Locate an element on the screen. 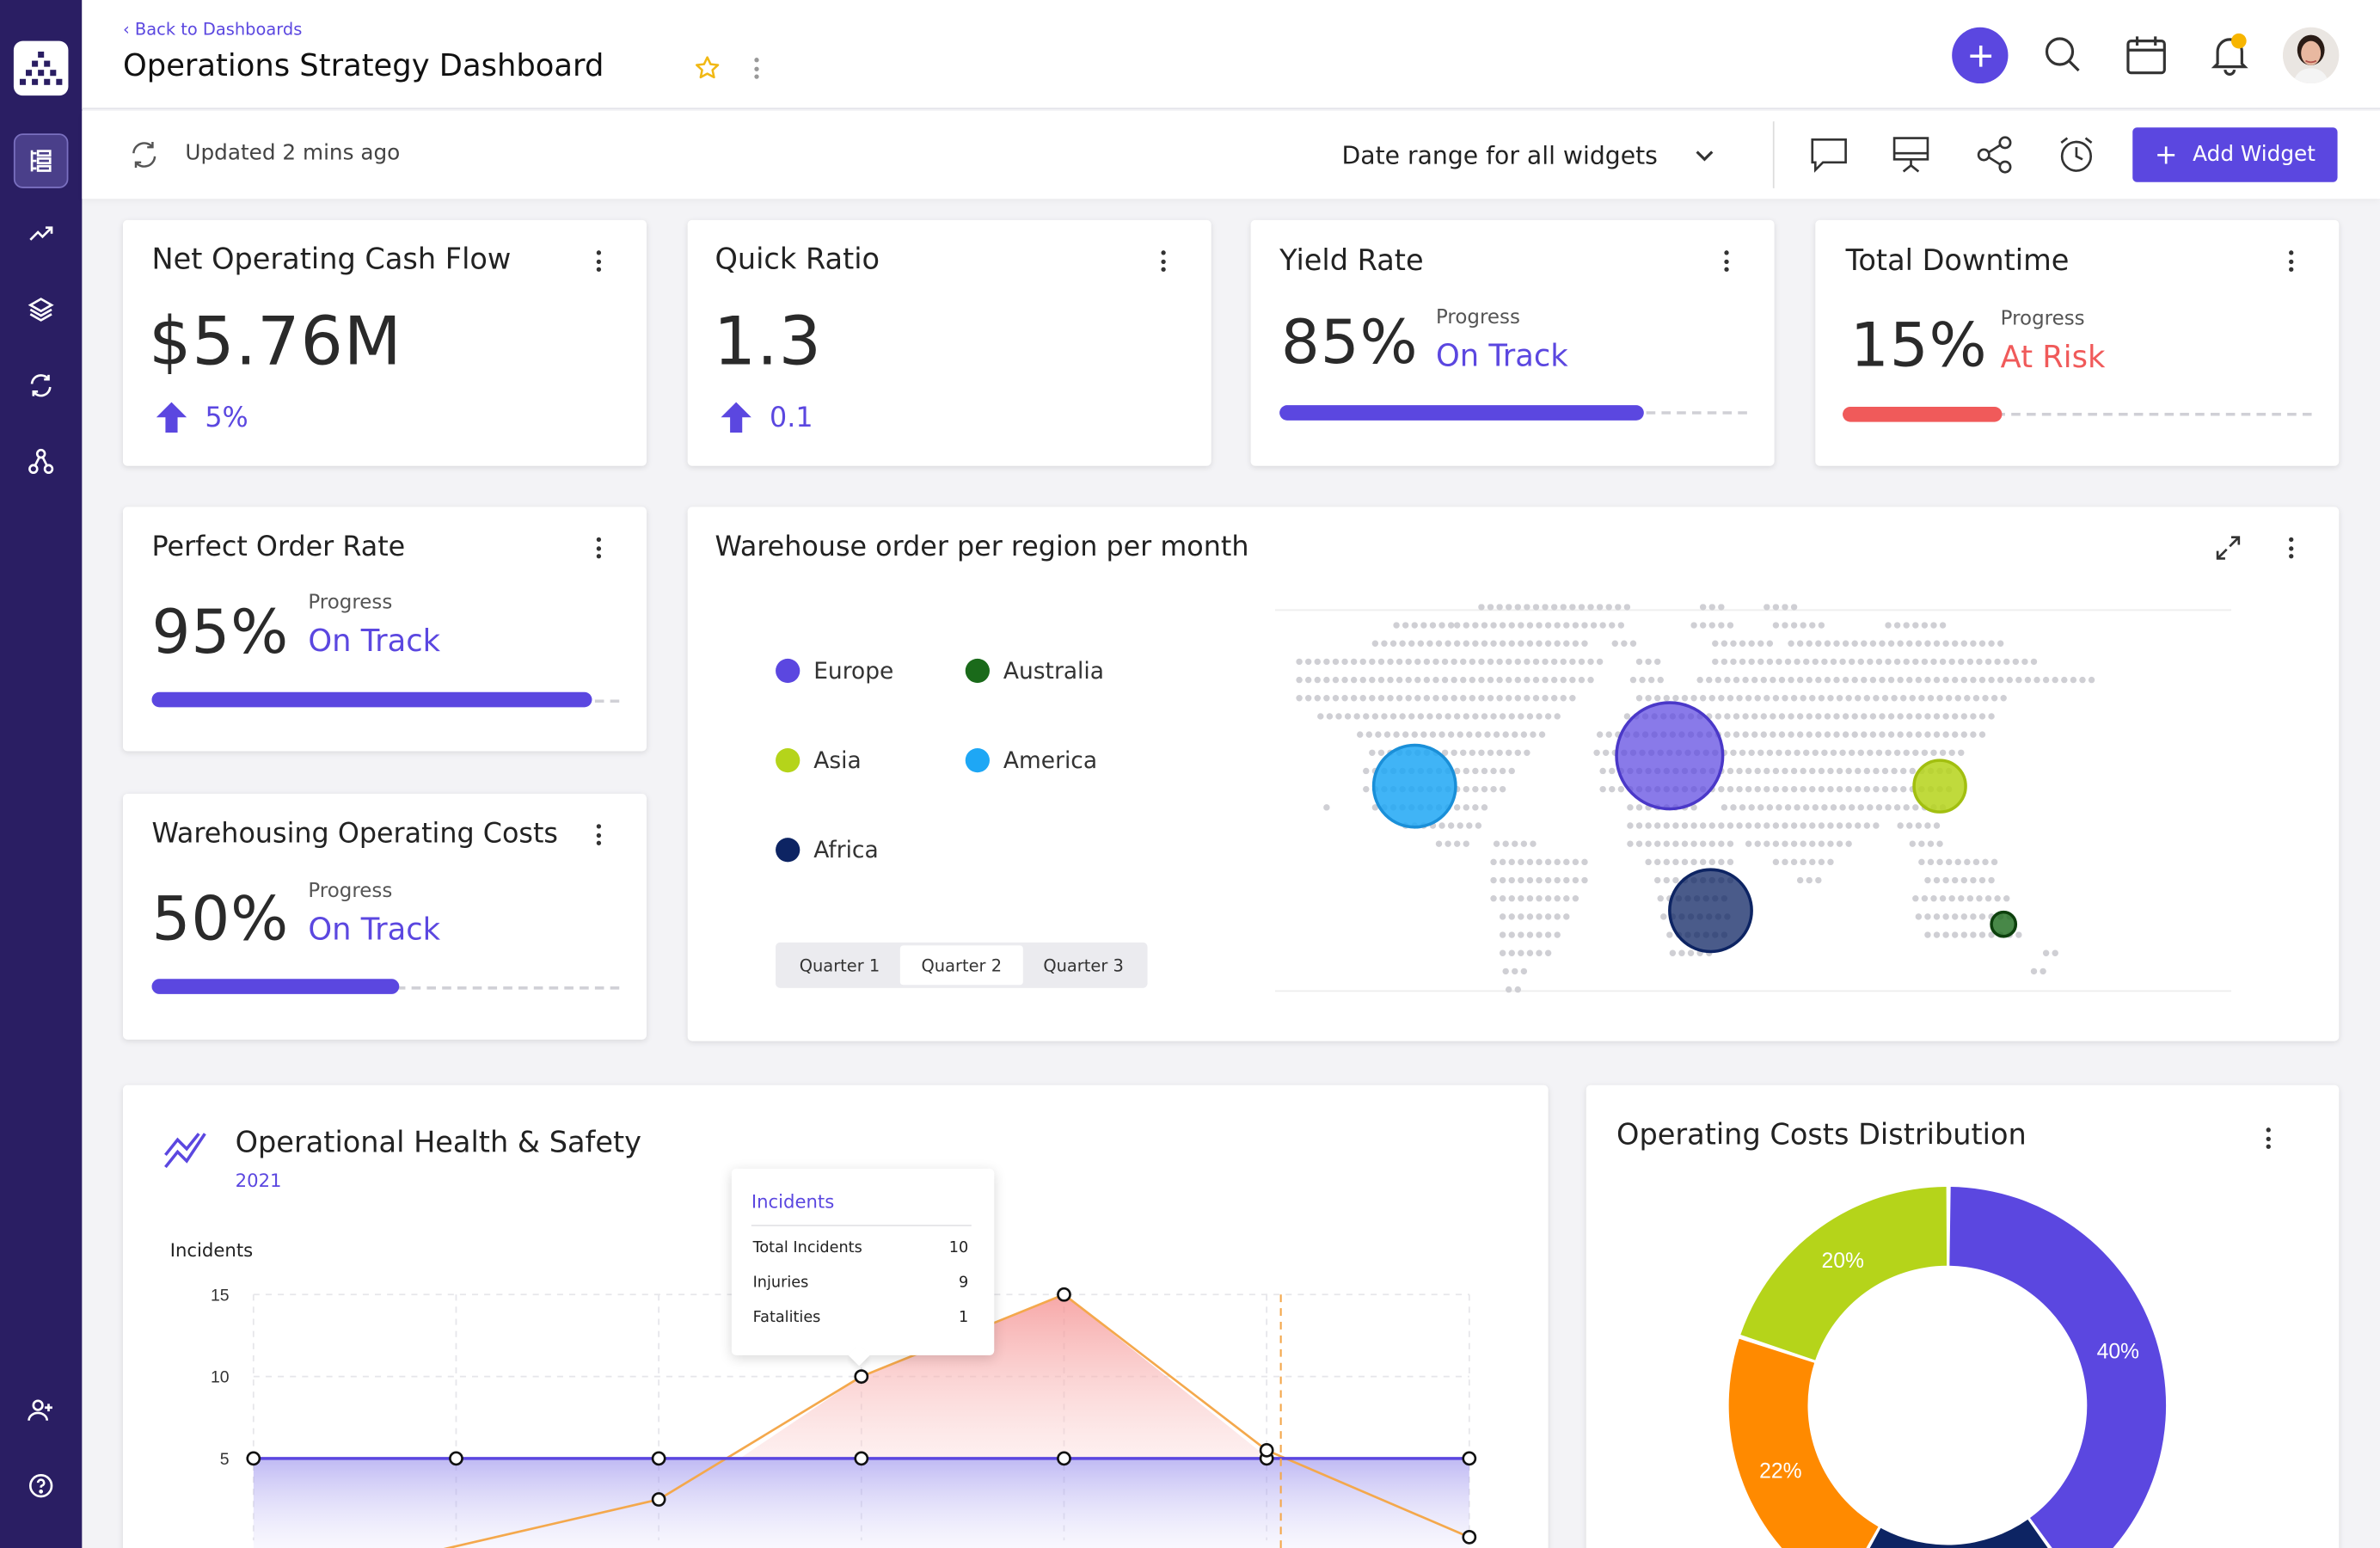  card-title: Operating Costs Distribution is located at coordinates (1822, 1135).